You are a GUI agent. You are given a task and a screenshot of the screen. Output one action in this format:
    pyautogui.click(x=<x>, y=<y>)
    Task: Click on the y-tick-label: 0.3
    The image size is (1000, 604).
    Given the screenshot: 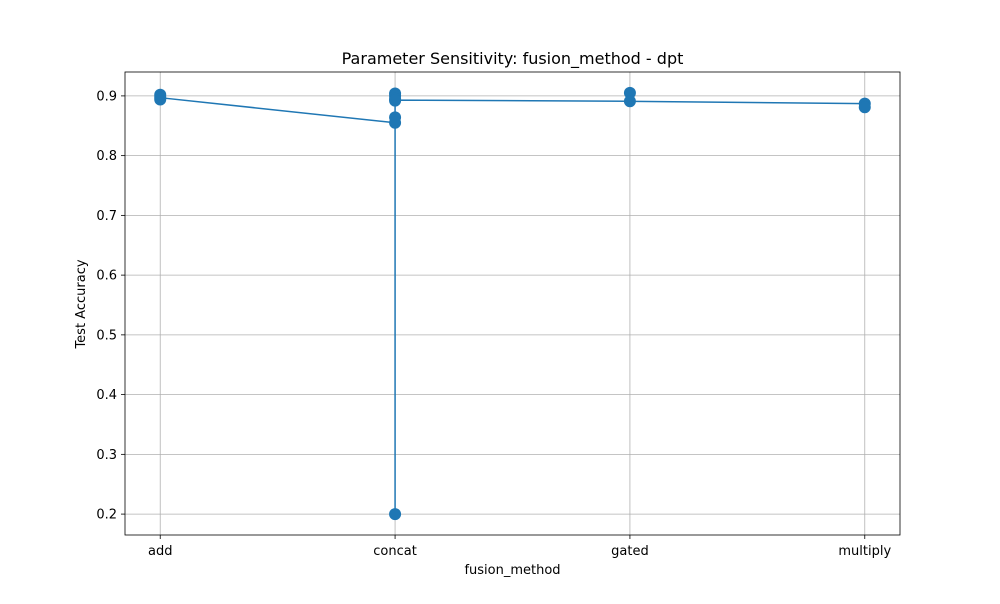 What is the action you would take?
    pyautogui.click(x=106, y=455)
    